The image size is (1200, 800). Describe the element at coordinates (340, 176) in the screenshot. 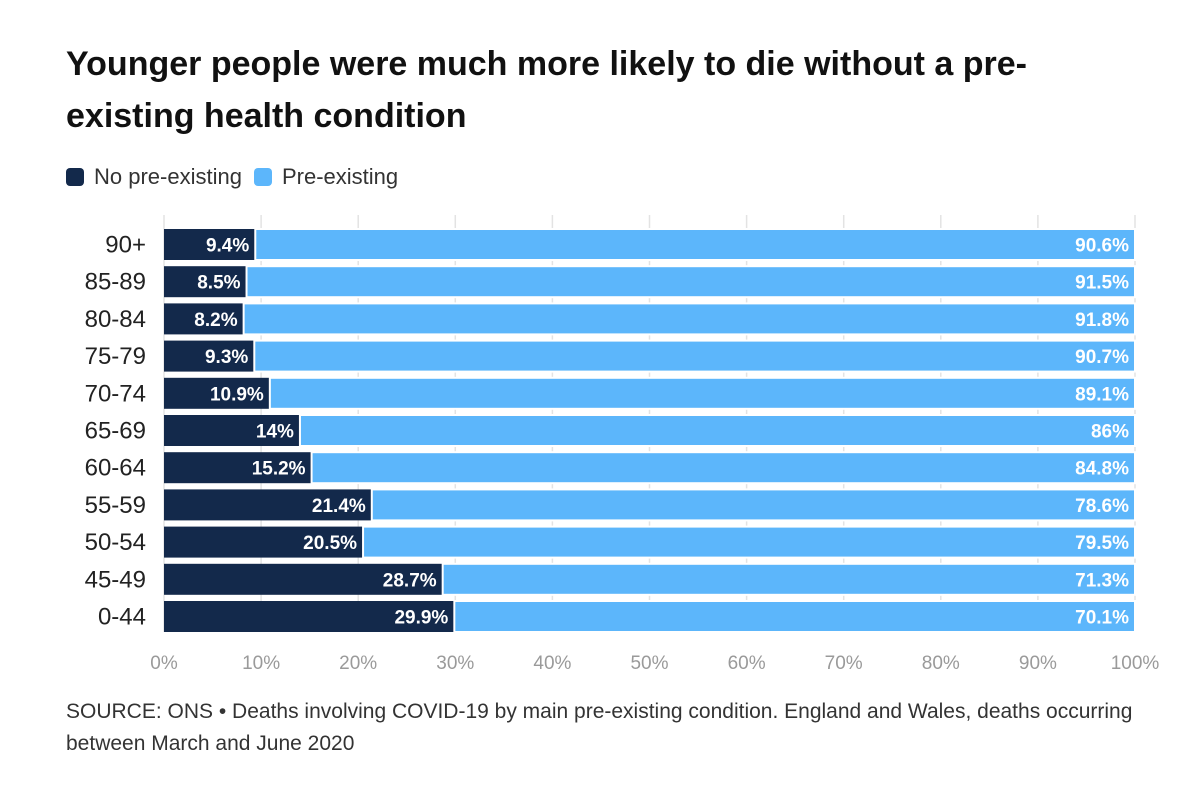

I see `legend-label-pre-existing: Pre-existing` at that location.